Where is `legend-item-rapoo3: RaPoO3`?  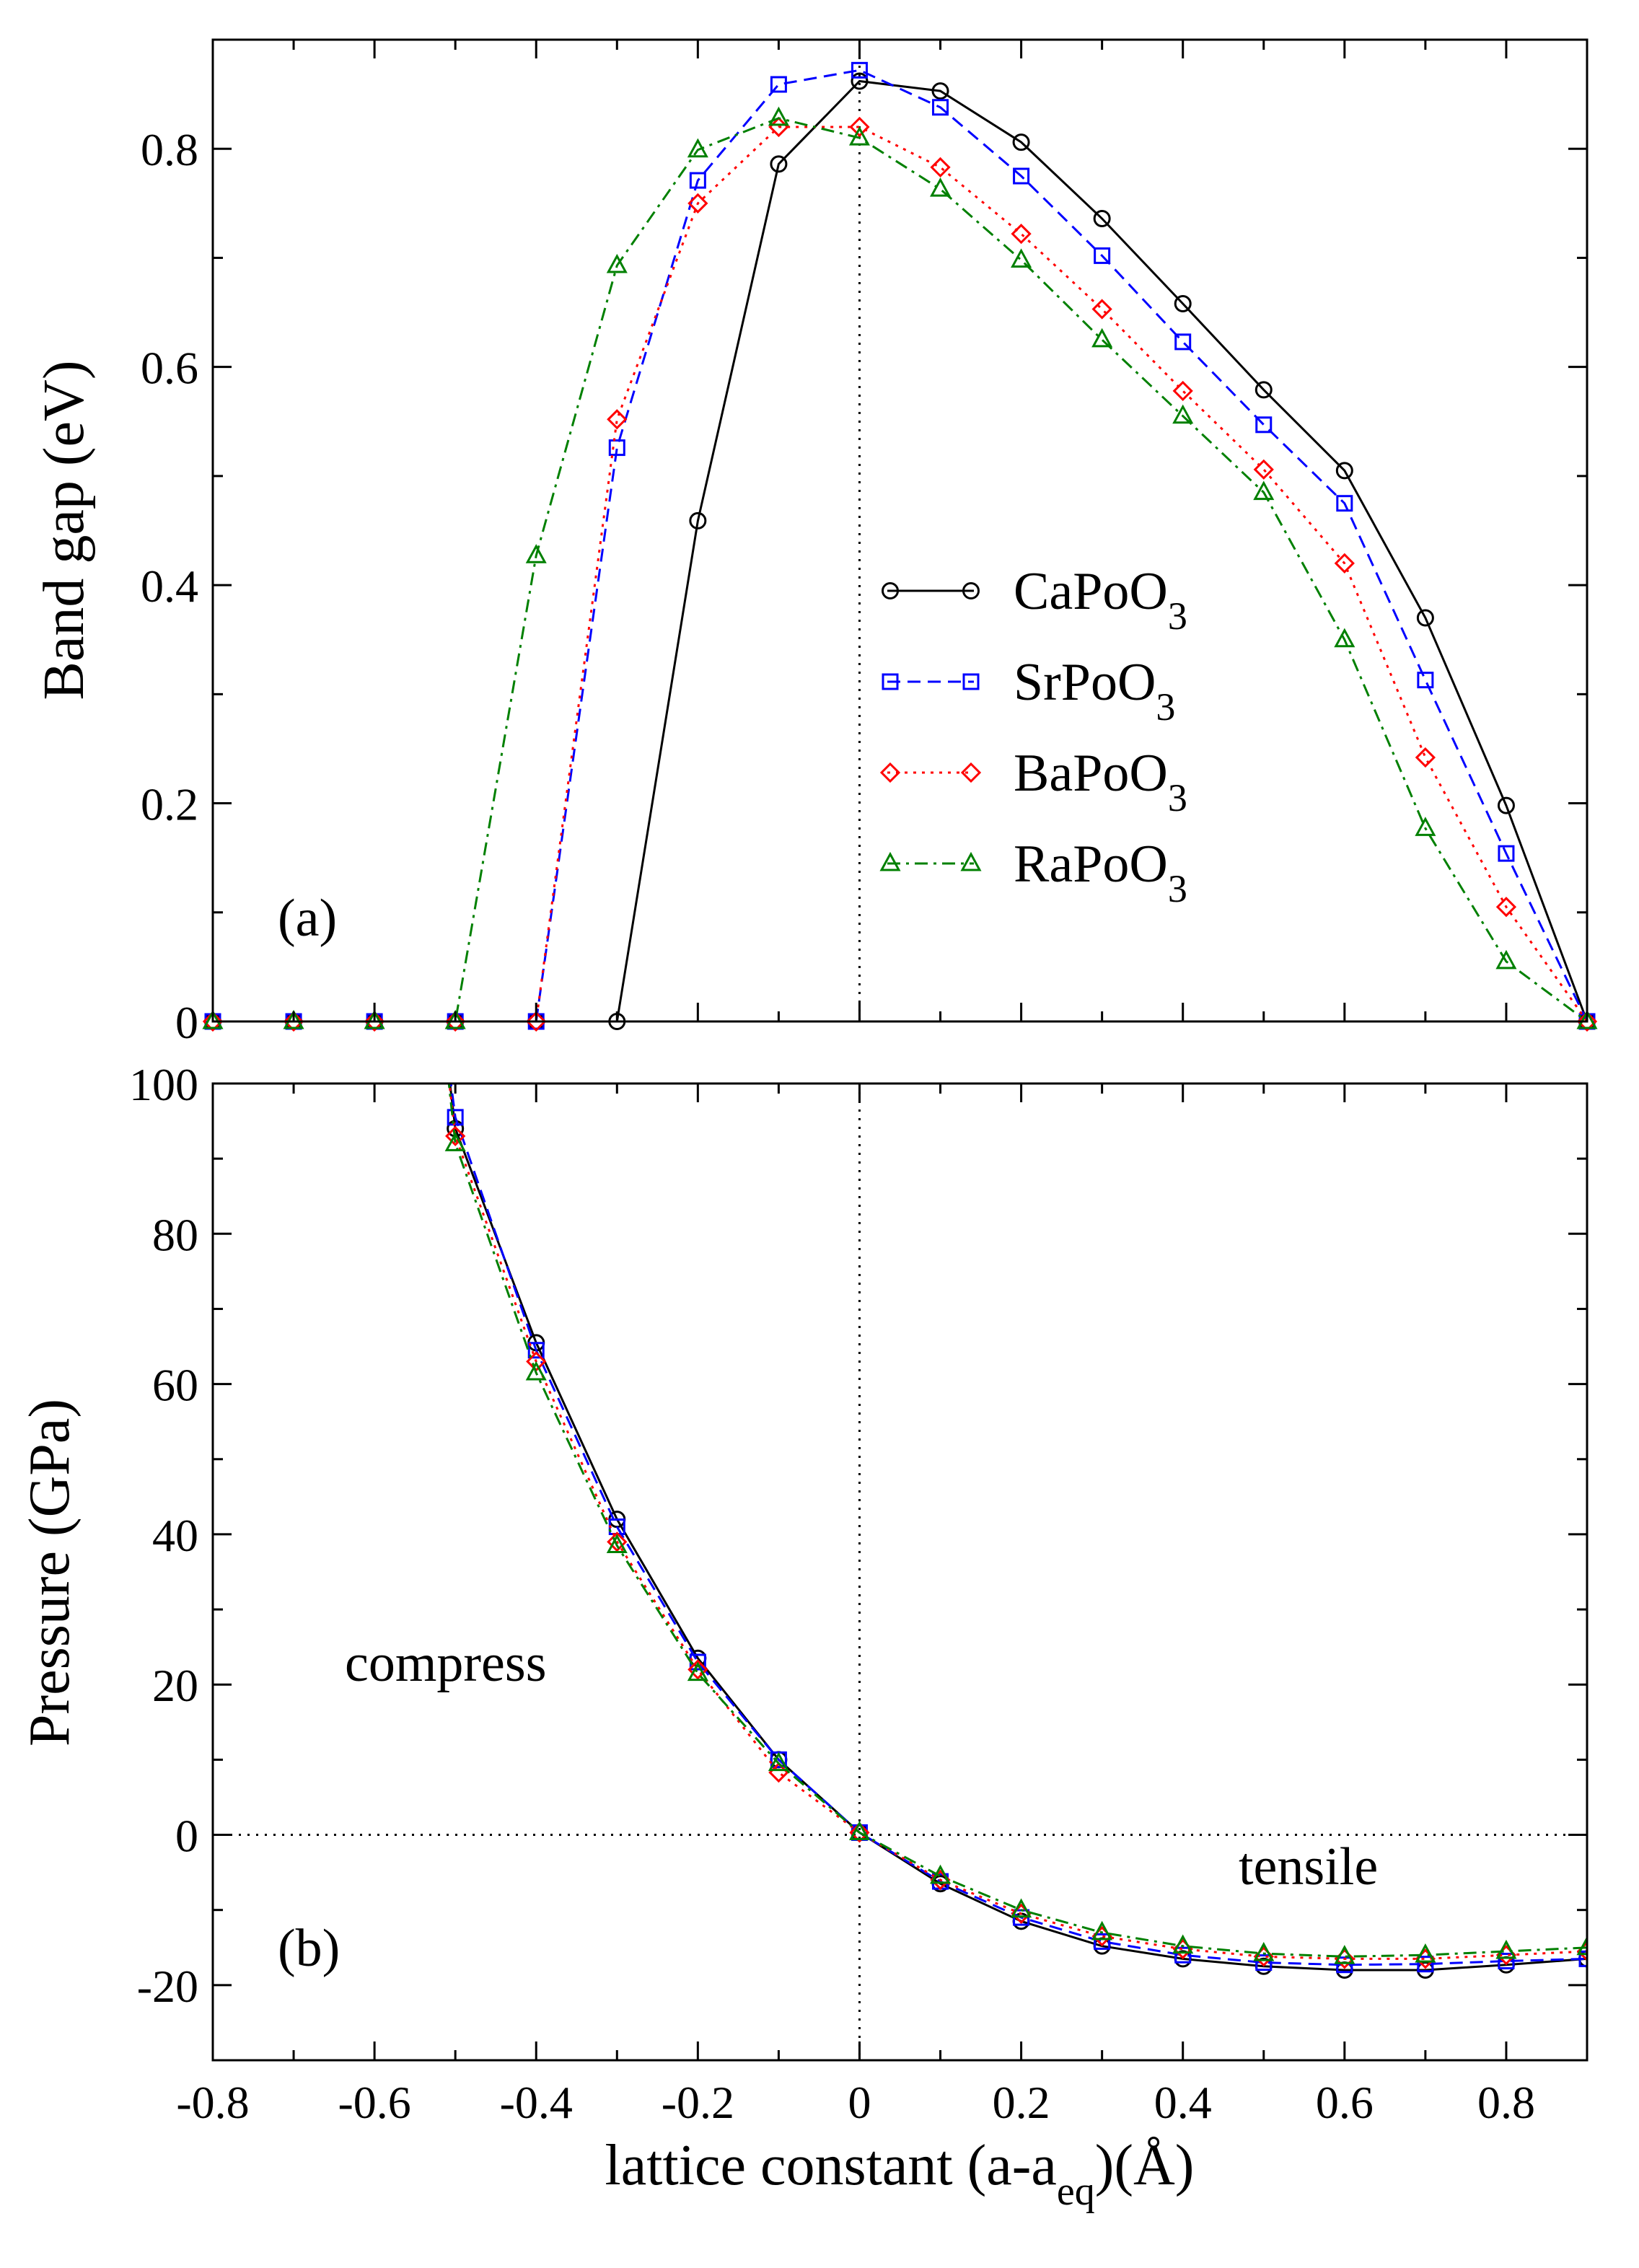
legend-item-rapoo3: RaPoO3 is located at coordinates (1033, 873).